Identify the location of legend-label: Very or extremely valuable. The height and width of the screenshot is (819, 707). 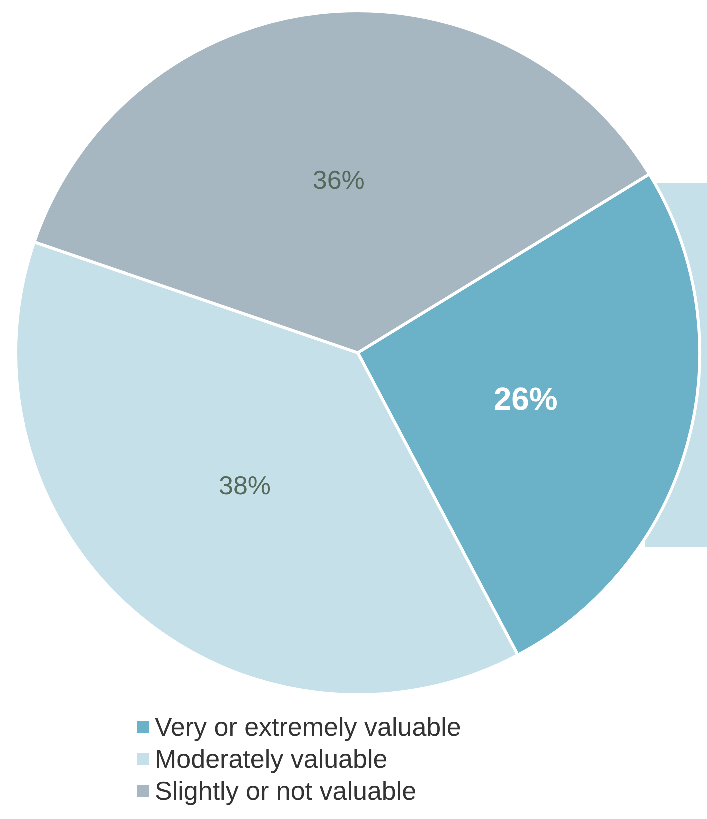
(308, 727).